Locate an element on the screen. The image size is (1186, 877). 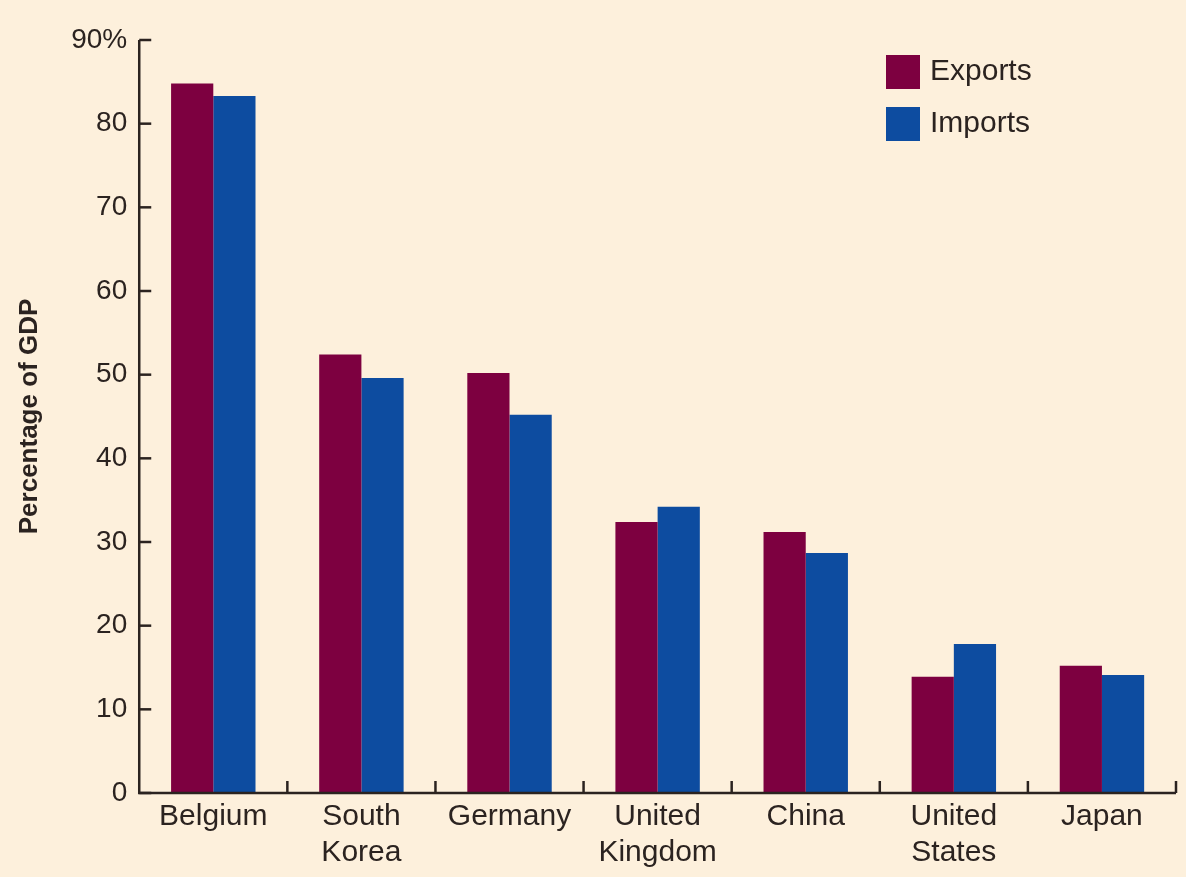
x-tick-label: South Korea is located at coordinates (361, 833).